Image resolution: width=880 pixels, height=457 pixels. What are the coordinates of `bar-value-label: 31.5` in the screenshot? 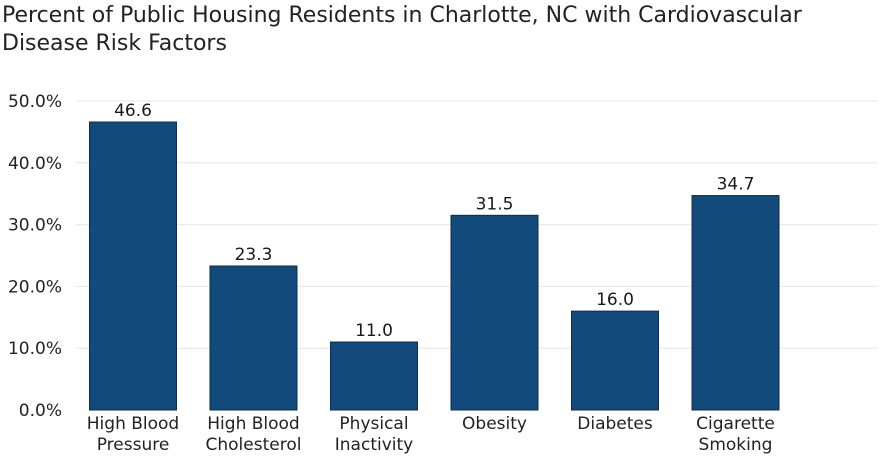 It's located at (495, 204).